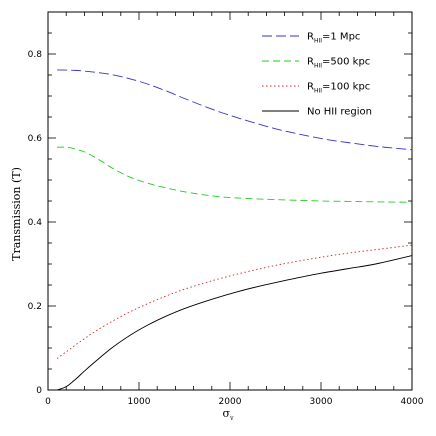 This screenshot has width=436, height=436. What do you see at coordinates (231, 418) in the screenshot?
I see `x-axis-label-subscript: v` at bounding box center [231, 418].